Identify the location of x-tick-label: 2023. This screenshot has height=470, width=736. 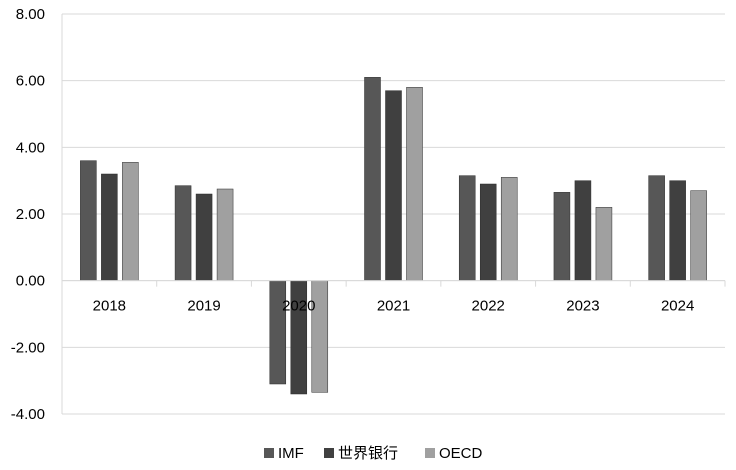
(582, 306).